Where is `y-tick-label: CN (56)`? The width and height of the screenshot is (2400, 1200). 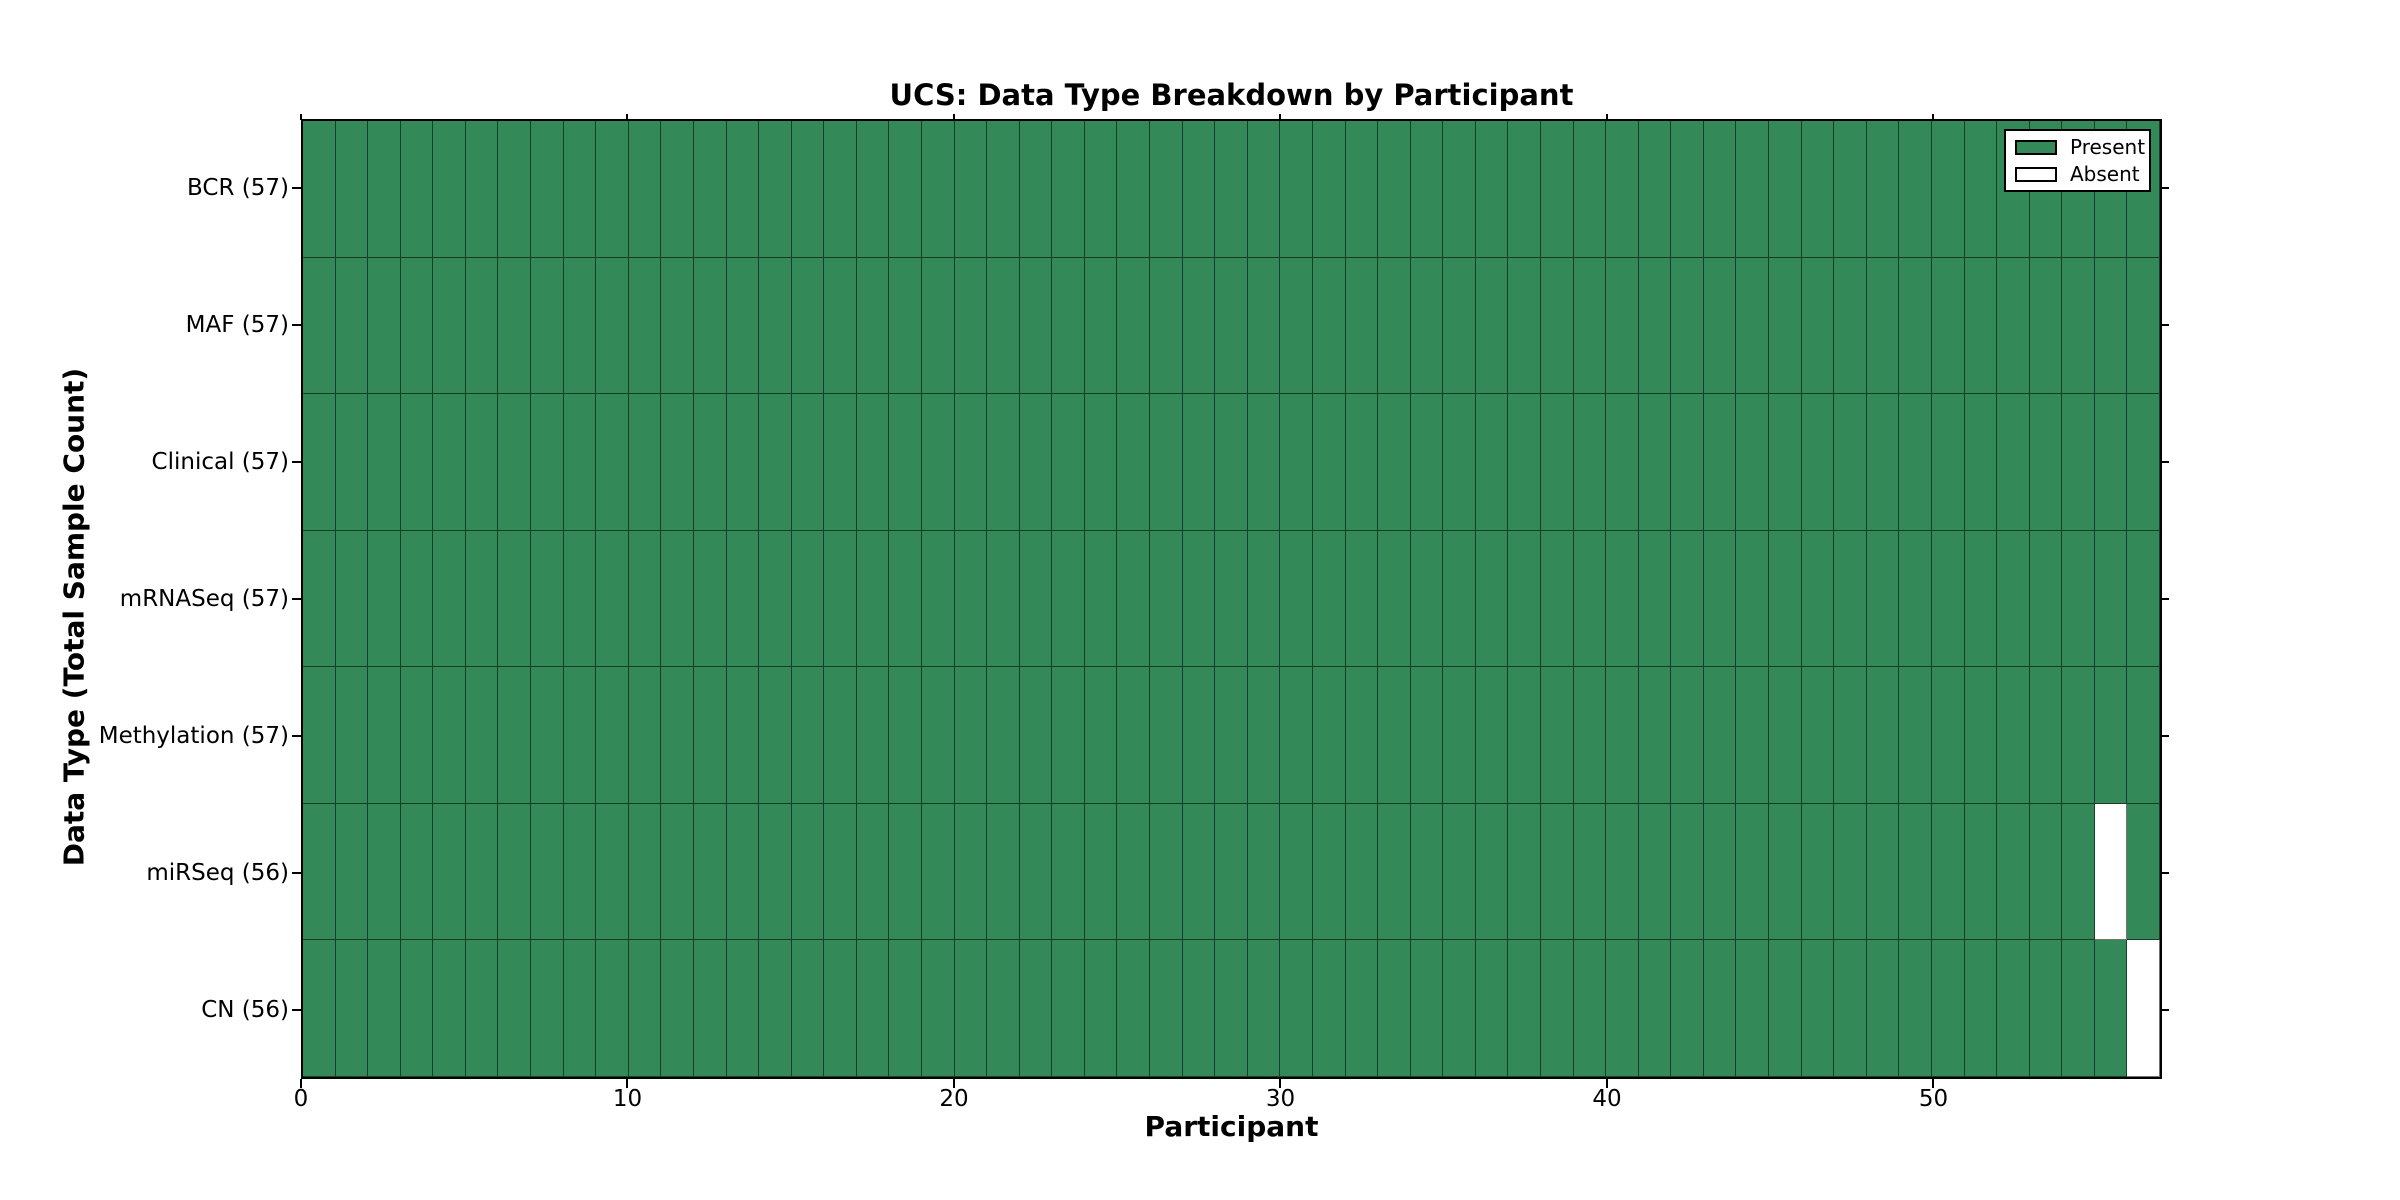
y-tick-label: CN (56) is located at coordinates (245, 1010).